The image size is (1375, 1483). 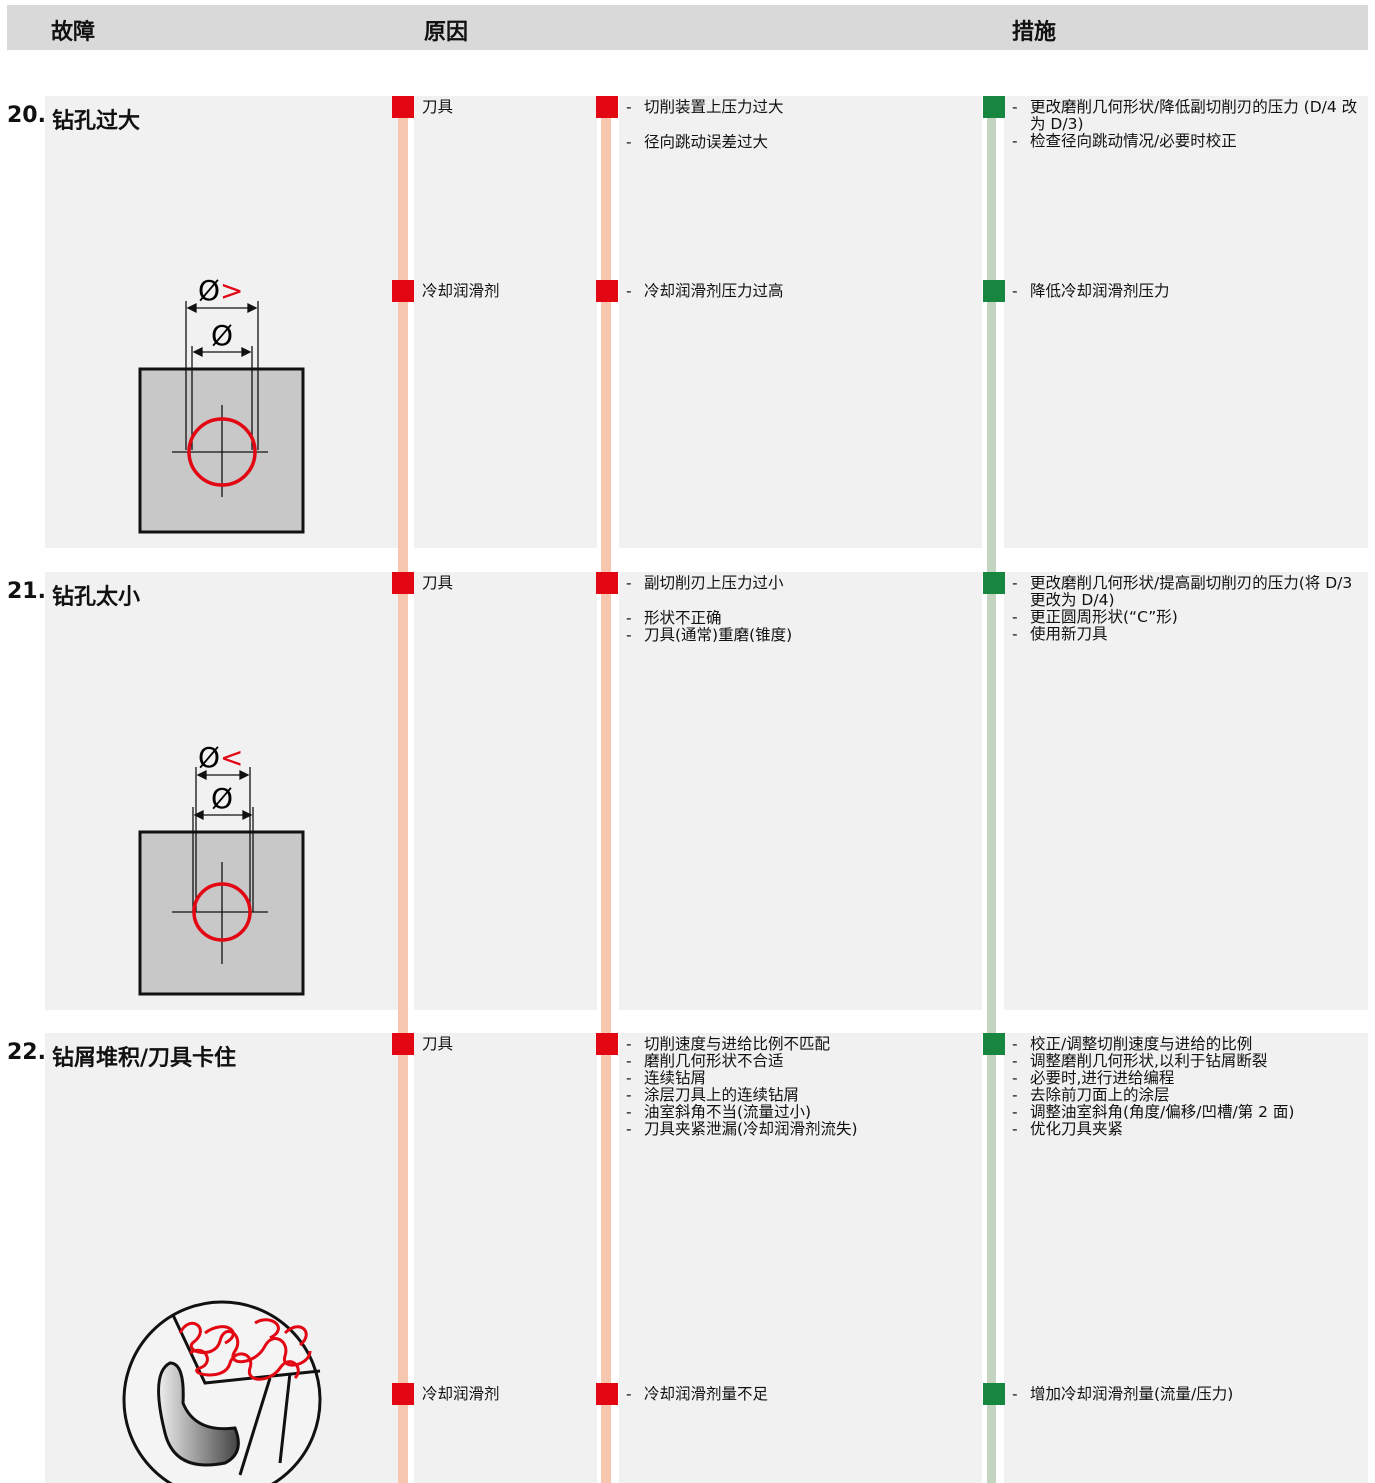 I want to click on header-bar, so click(x=687, y=27).